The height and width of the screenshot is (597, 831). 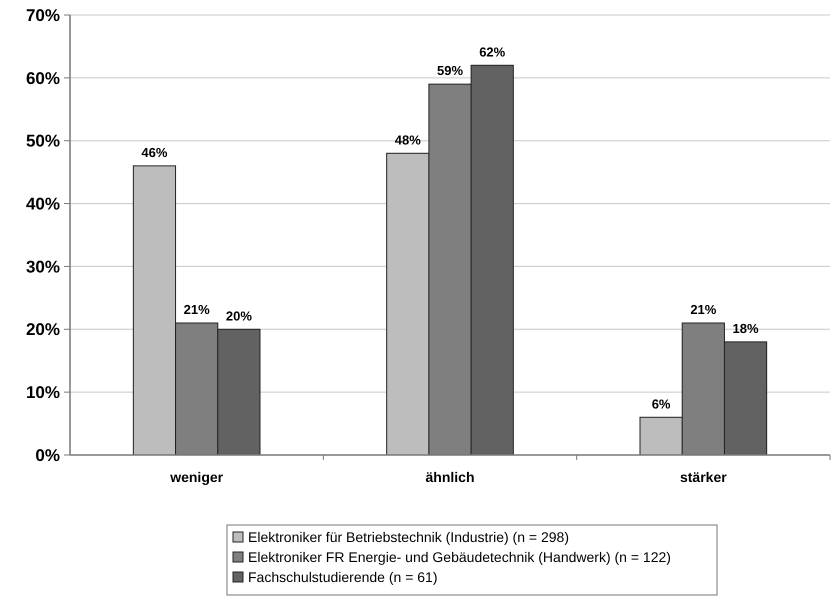 What do you see at coordinates (450, 70) in the screenshot?
I see `data-label: 59%` at bounding box center [450, 70].